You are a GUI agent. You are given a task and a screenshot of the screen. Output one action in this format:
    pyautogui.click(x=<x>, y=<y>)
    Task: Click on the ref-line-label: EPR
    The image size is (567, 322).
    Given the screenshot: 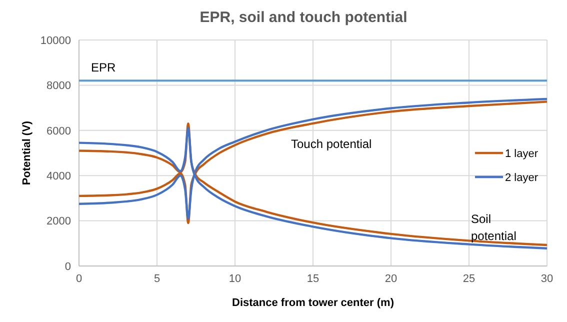 What is the action you would take?
    pyautogui.click(x=103, y=67)
    